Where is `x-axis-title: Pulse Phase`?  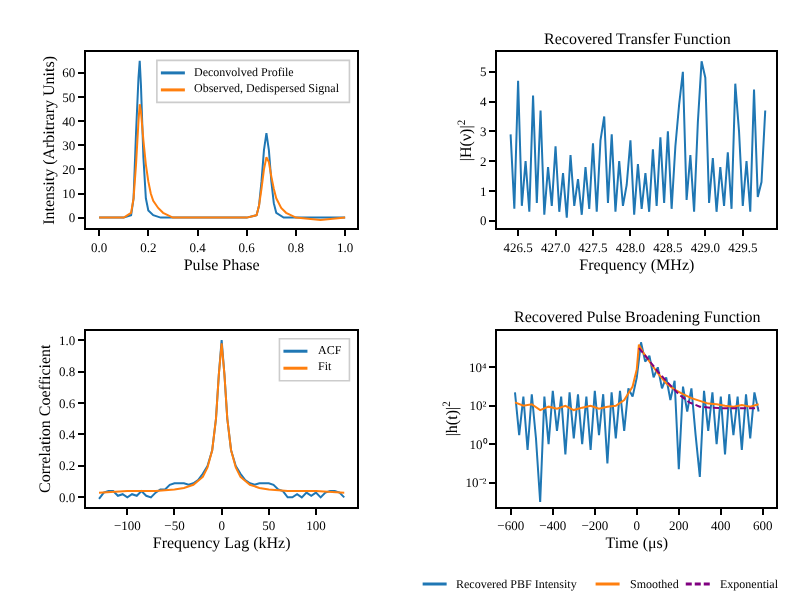
x-axis-title: Pulse Phase is located at coordinates (222, 265).